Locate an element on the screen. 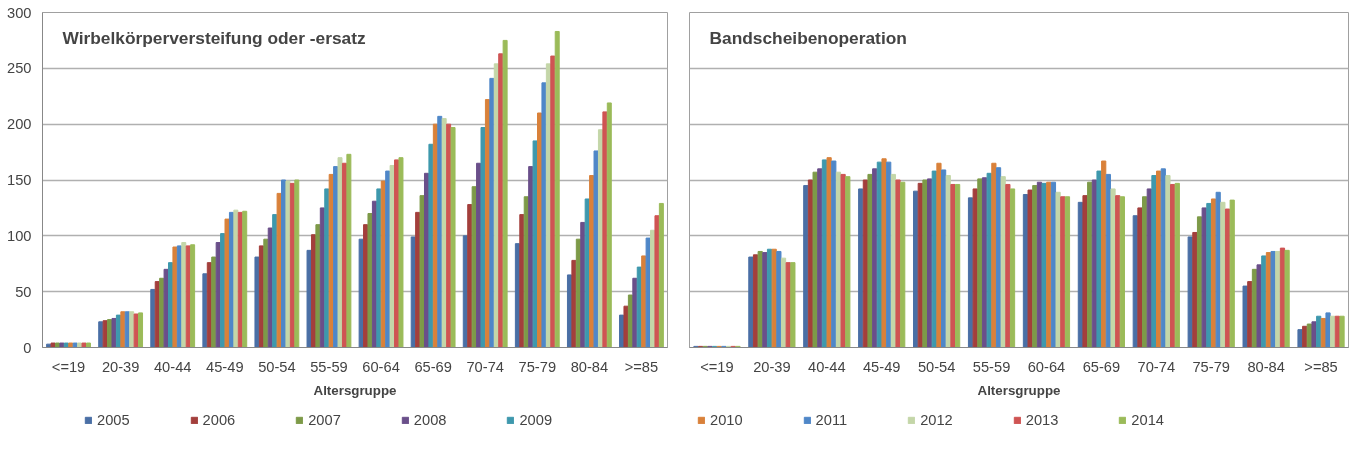  y-tick-label: 250 is located at coordinates (19, 68).